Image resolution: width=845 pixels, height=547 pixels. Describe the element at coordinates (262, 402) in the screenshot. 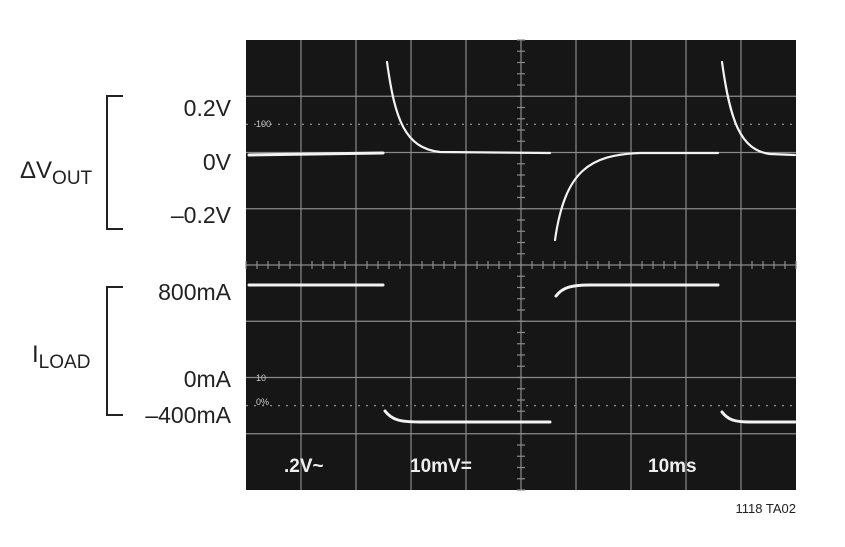

I see `screen-mark: 0%` at that location.